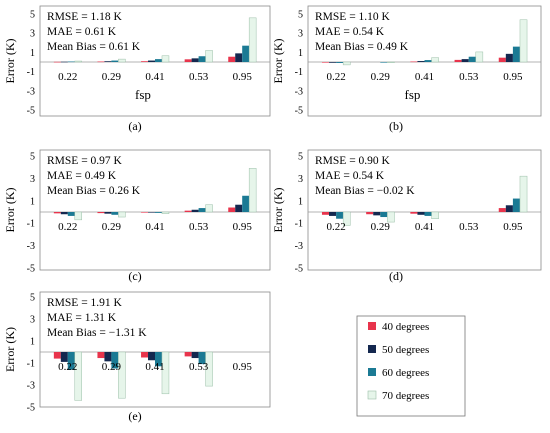 This screenshot has height=433, width=550. I want to click on stat-annotation: Mean Bias = −0.02 K, so click(365, 191).